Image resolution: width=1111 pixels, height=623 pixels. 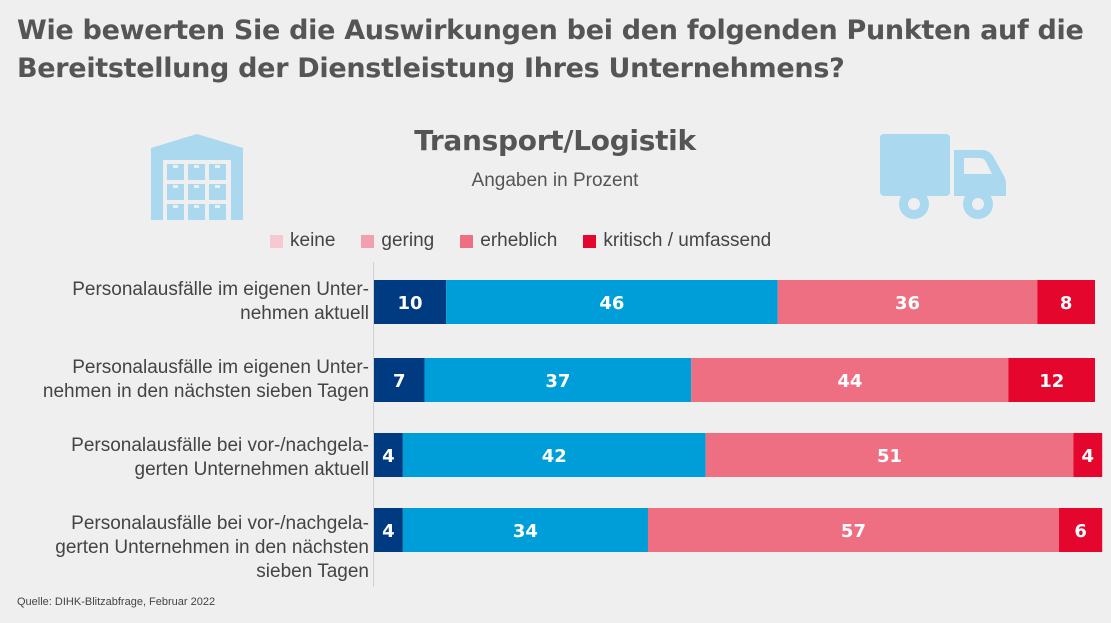 I want to click on data-label: 46, so click(x=611, y=303).